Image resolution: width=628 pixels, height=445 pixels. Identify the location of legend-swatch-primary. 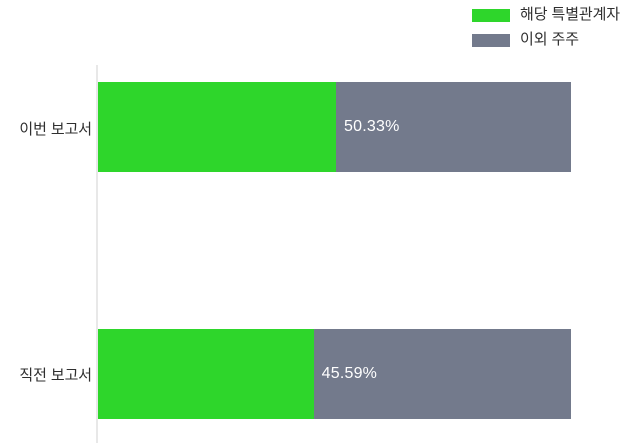
(491, 15).